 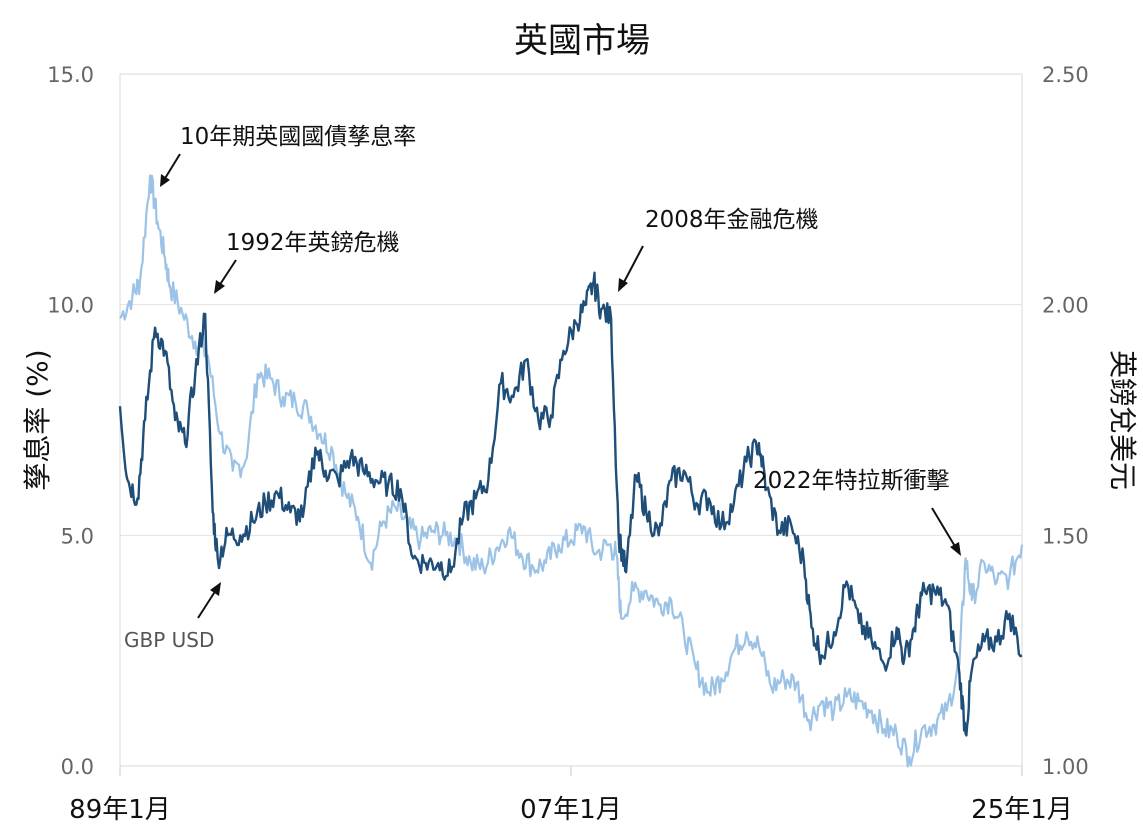 I want to click on right-y-tick-label: 2.50, so click(x=1065, y=75).